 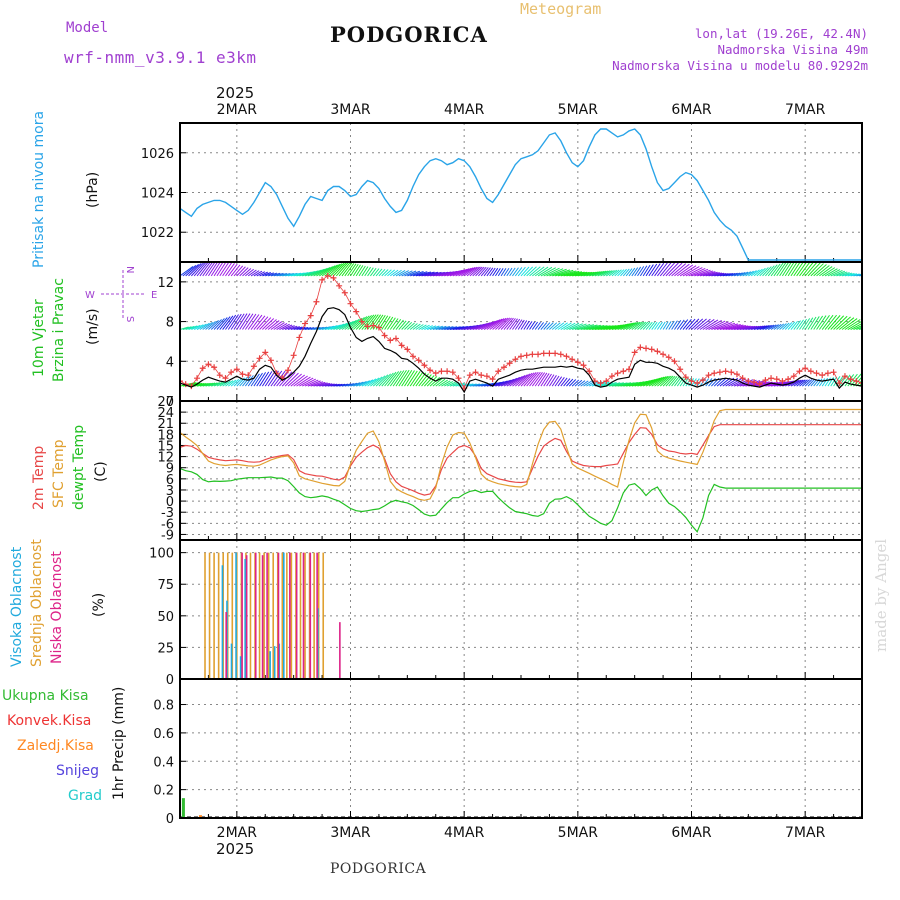 What do you see at coordinates (157, 154) in the screenshot?
I see `y-tick-label: 1026` at bounding box center [157, 154].